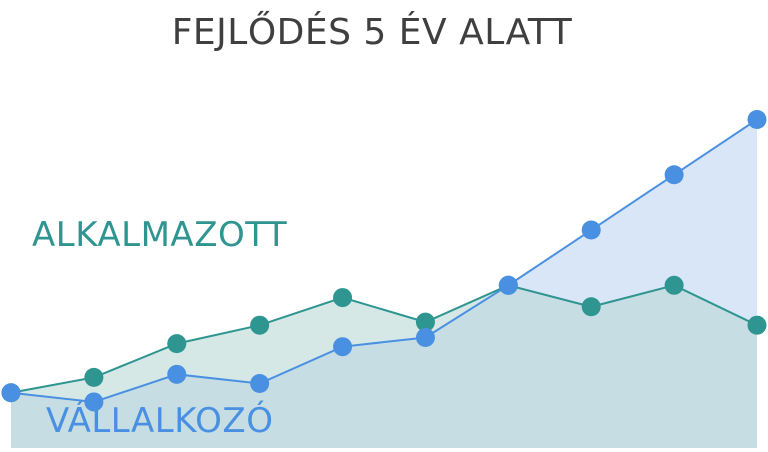 This screenshot has width=768, height=452. What do you see at coordinates (159, 235) in the screenshot?
I see `series-label-alkalmazott: ALKALMAZOTT` at bounding box center [159, 235].